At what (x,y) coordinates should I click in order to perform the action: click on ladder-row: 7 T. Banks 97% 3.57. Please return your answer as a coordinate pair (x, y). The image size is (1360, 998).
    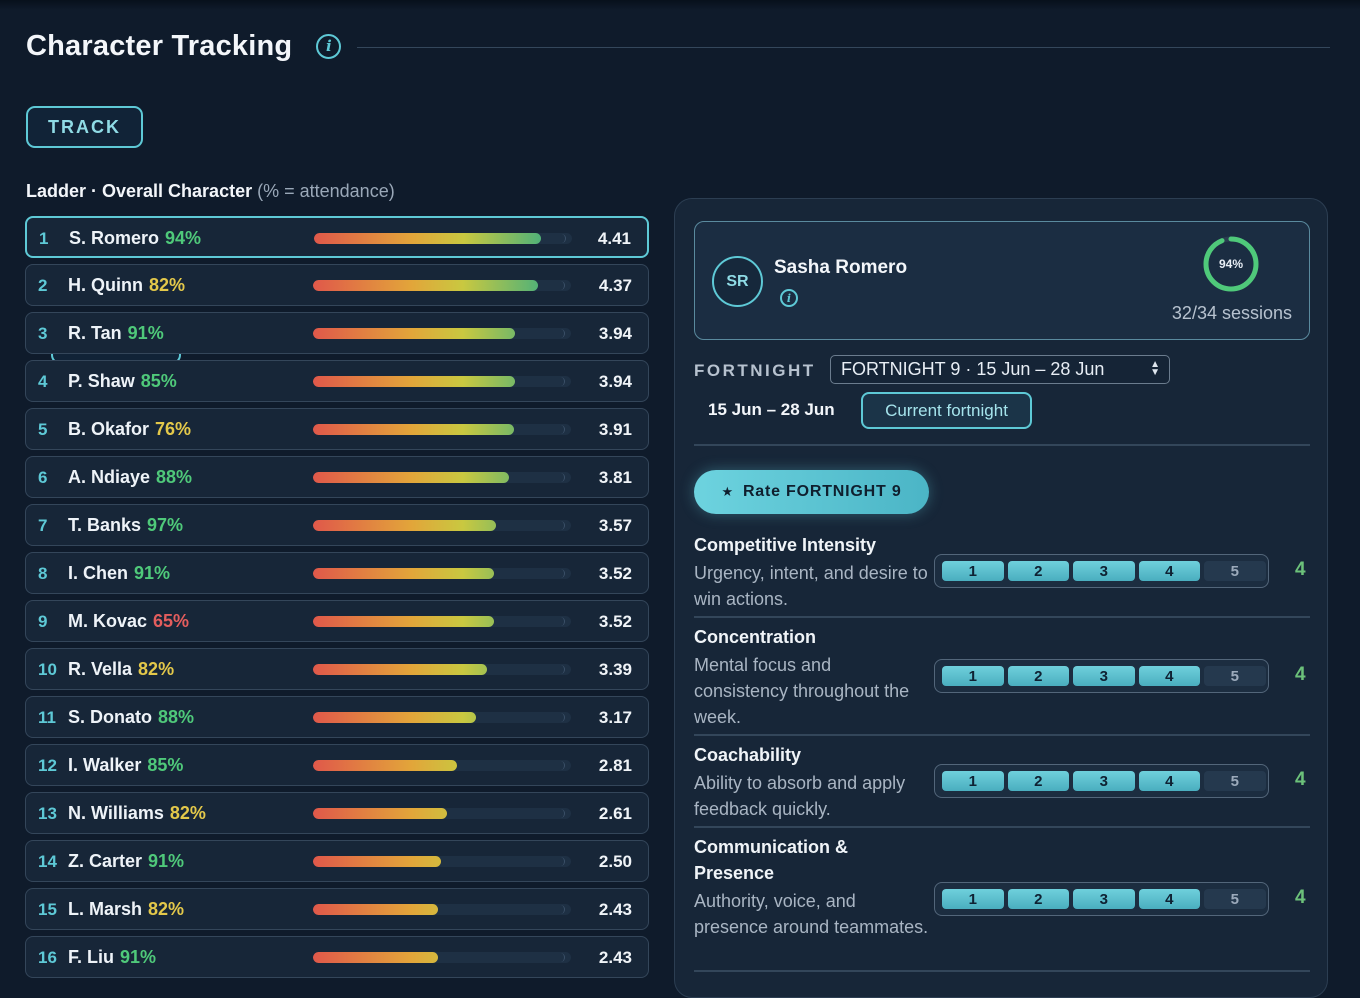
    Looking at the image, I should click on (337, 525).